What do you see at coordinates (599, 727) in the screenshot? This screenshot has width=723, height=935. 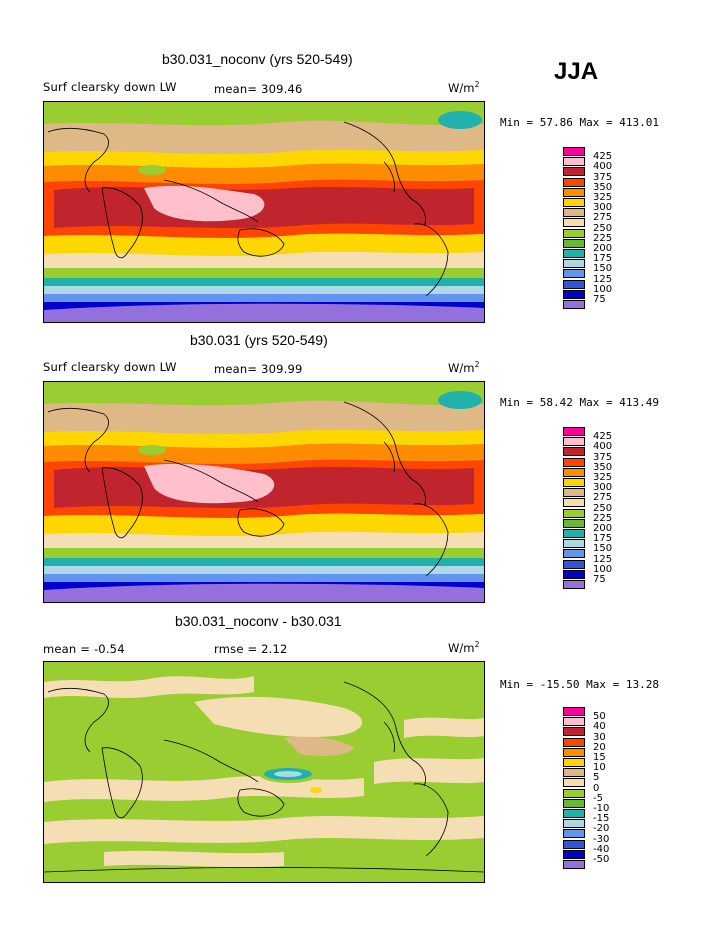 I see `colorbar-tick-label: 40` at bounding box center [599, 727].